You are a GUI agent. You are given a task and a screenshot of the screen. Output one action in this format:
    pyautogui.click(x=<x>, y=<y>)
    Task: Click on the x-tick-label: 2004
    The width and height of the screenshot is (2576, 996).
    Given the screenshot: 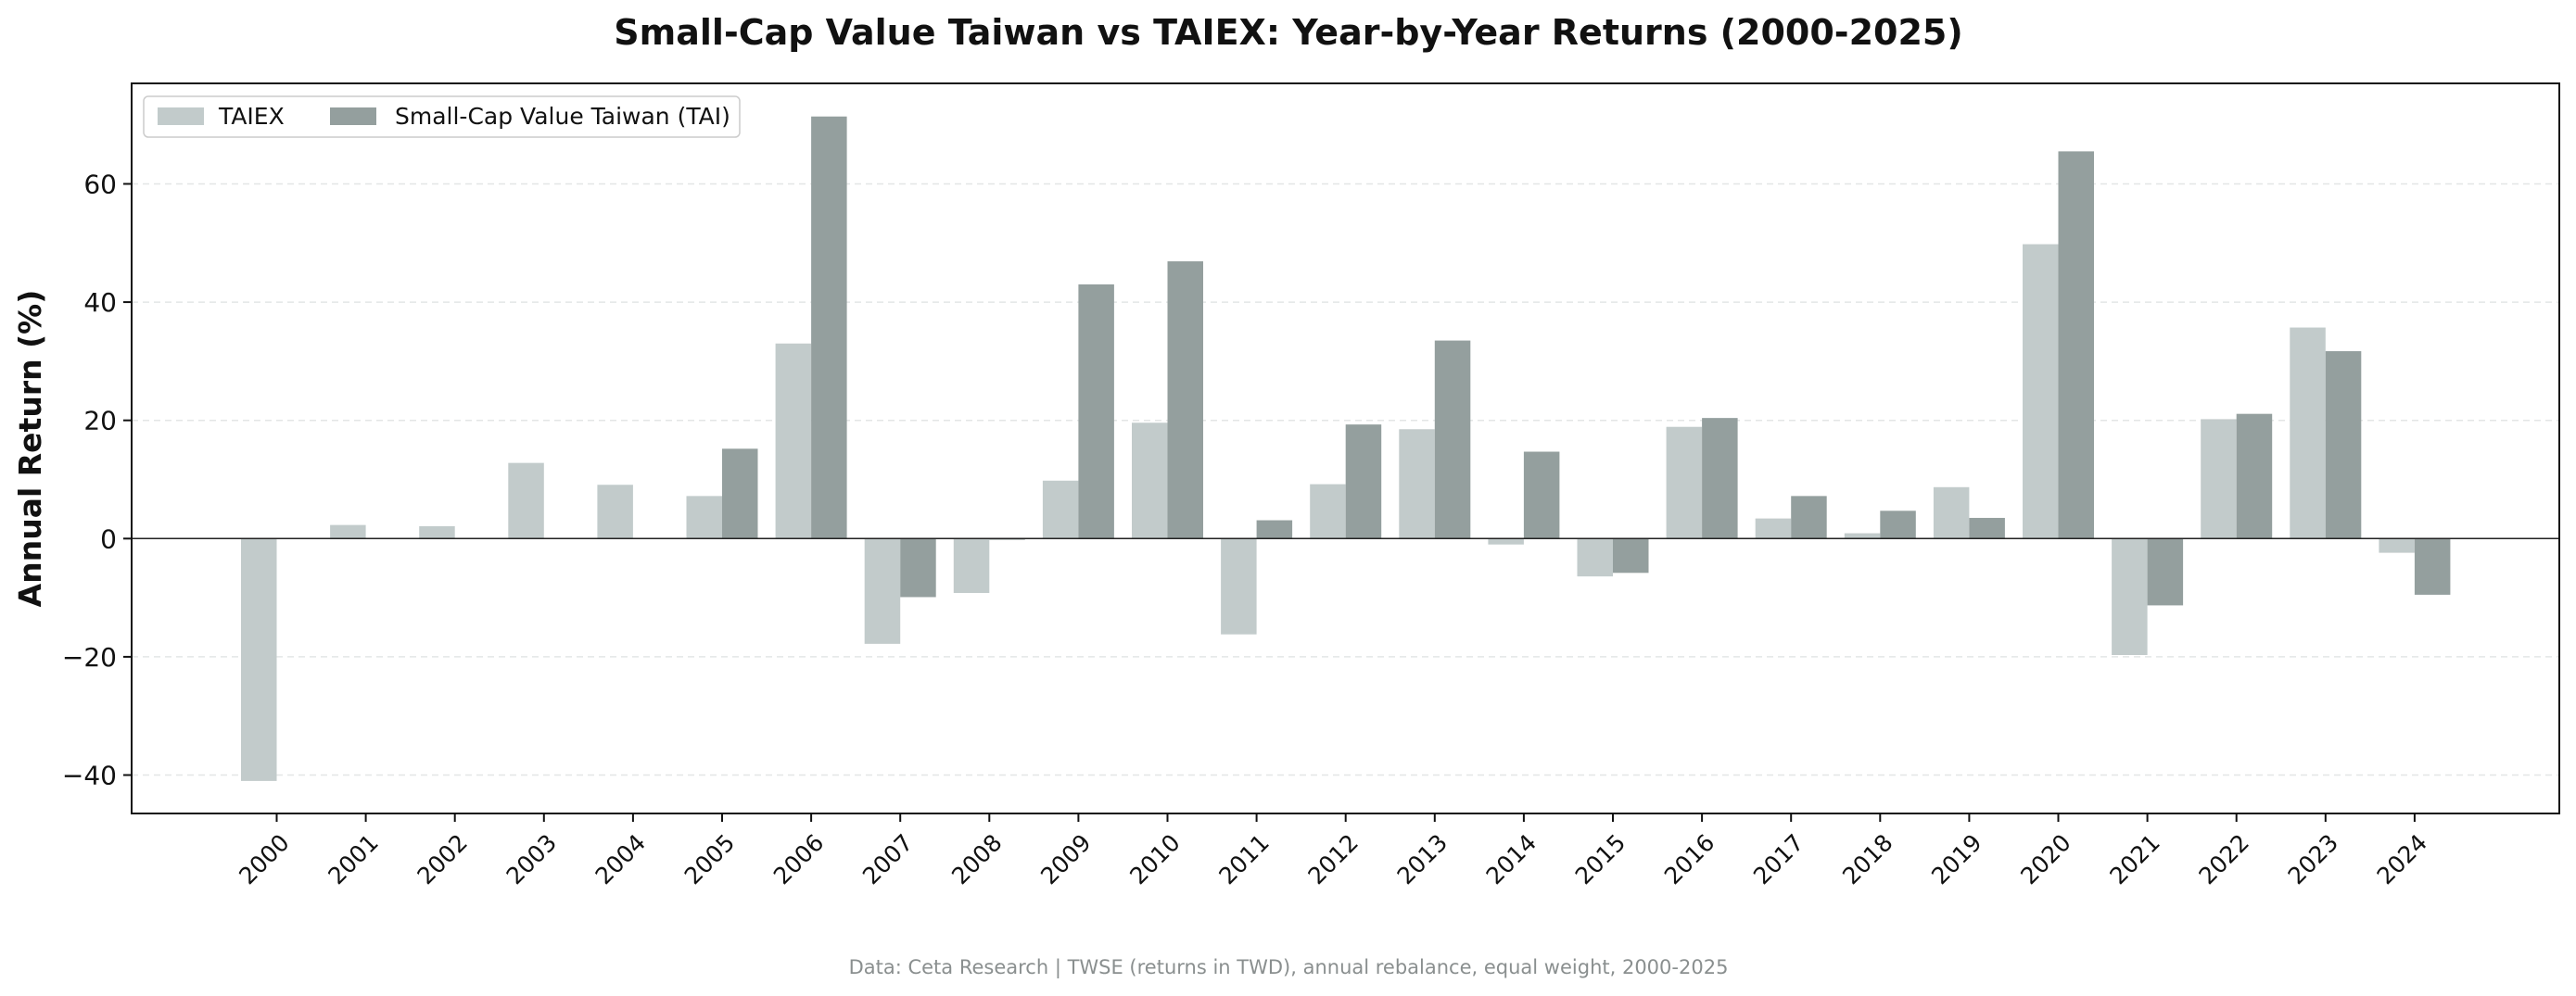 What is the action you would take?
    pyautogui.click(x=620, y=859)
    